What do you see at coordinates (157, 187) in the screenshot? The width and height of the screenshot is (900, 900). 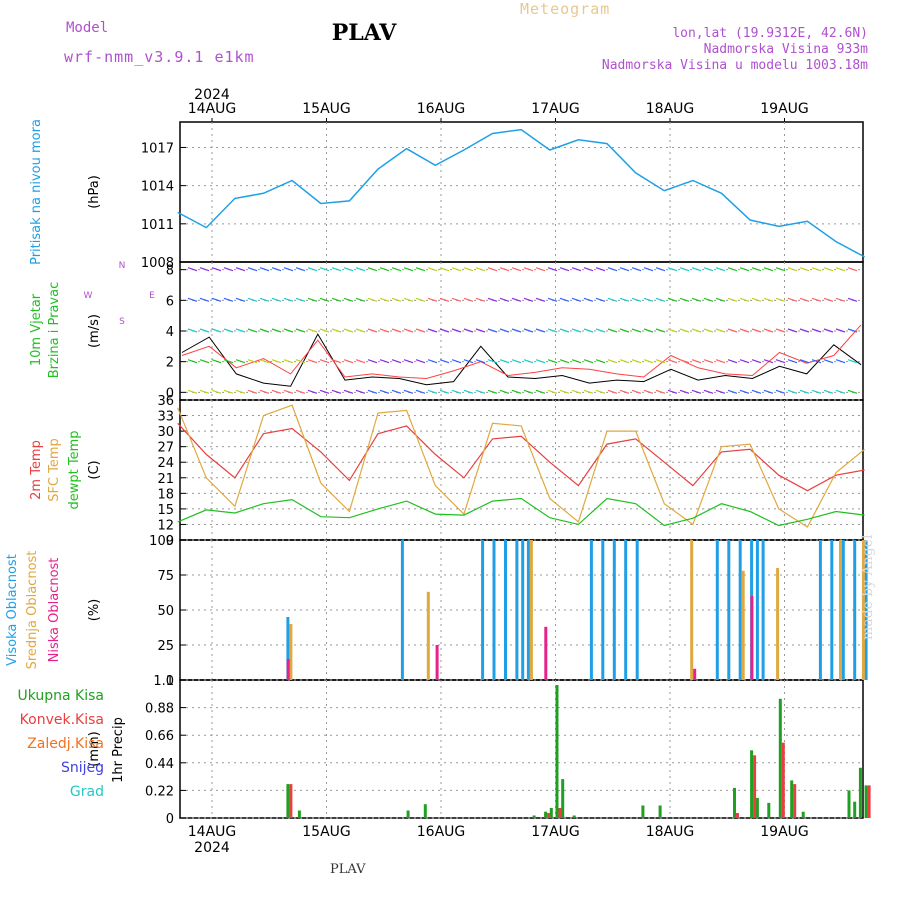 I see `ytick-label-pressure: 1014` at bounding box center [157, 187].